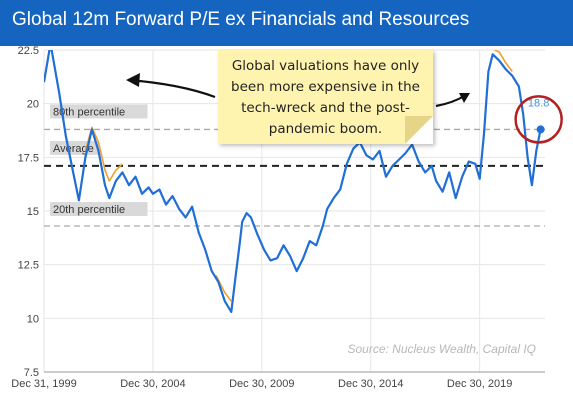  What do you see at coordinates (28, 158) in the screenshot?
I see `y-tick-label: 17.5` at bounding box center [28, 158].